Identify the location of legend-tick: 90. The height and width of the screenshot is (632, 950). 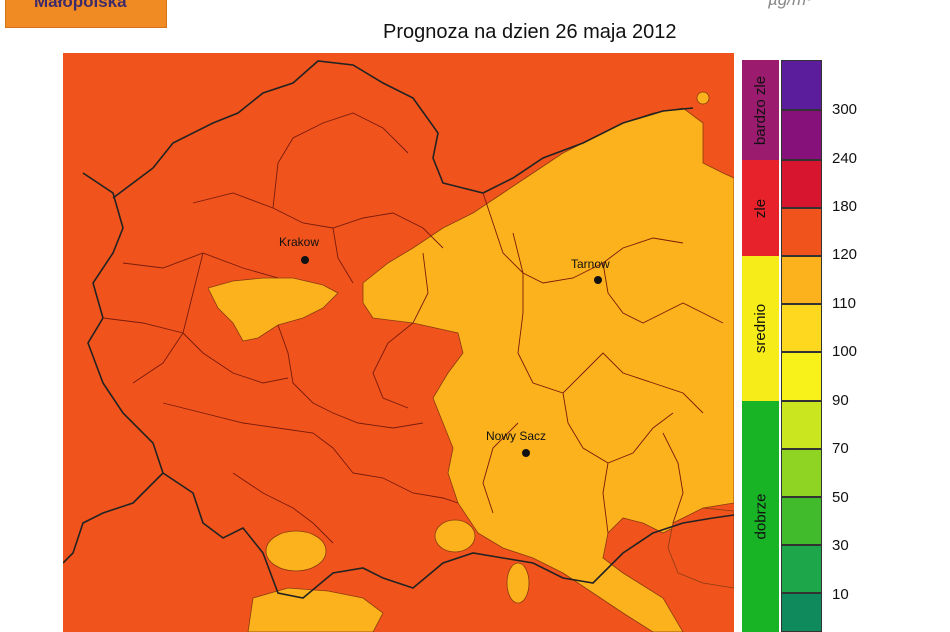
(840, 400).